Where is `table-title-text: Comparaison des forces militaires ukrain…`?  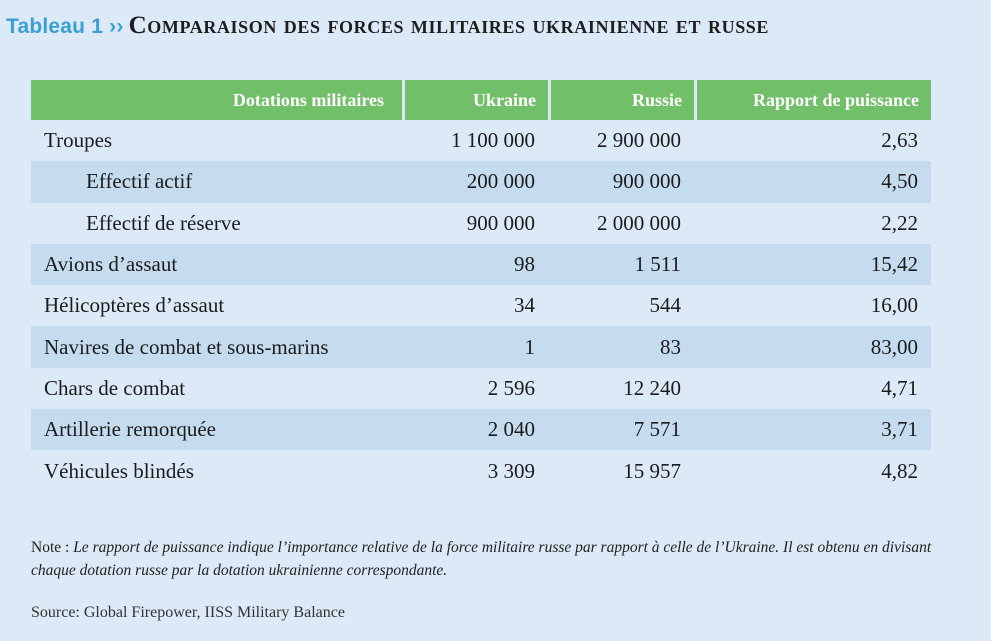
table-title-text: Comparaison des forces militaires ukrain… is located at coordinates (449, 25).